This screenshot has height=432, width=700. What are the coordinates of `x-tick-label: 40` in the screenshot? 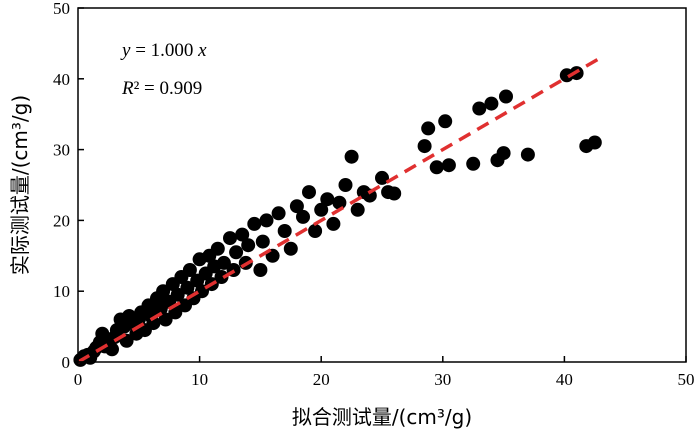 It's located at (564, 379).